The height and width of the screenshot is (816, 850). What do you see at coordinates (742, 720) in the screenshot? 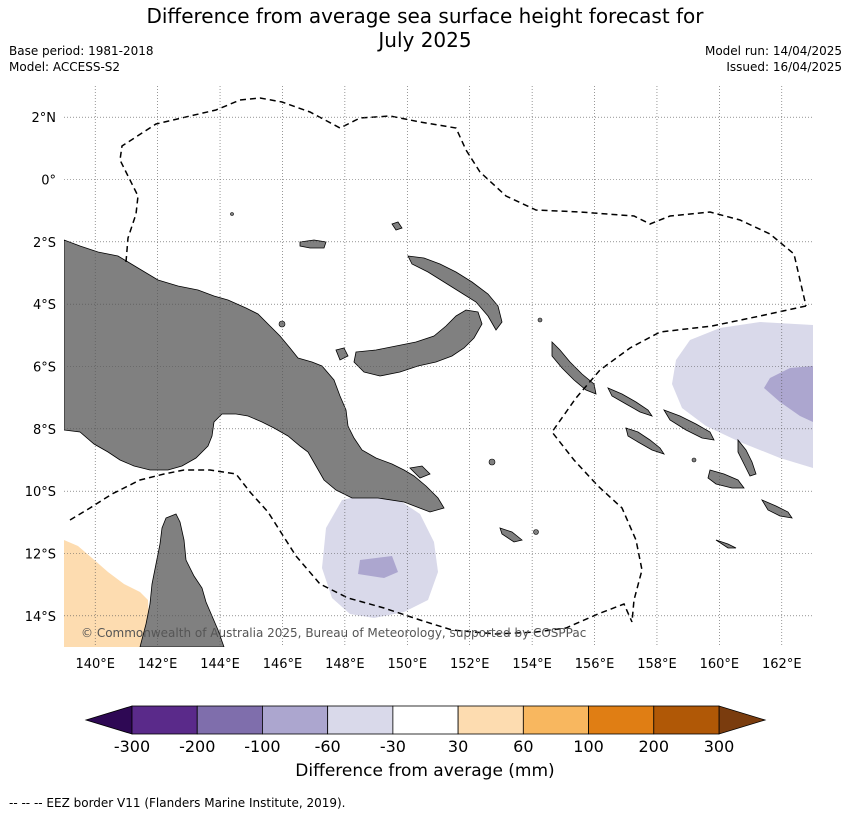
I see `colorbar-over-arrow` at bounding box center [742, 720].